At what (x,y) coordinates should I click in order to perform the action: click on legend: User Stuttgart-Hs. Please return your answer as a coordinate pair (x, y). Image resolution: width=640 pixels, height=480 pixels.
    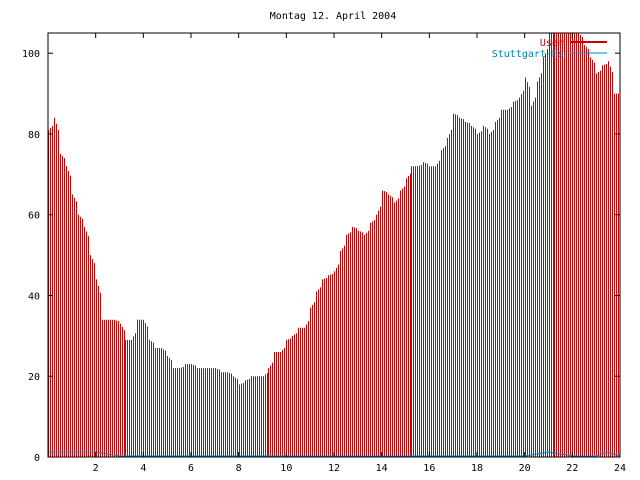
    Looking at the image, I should click on (549, 49).